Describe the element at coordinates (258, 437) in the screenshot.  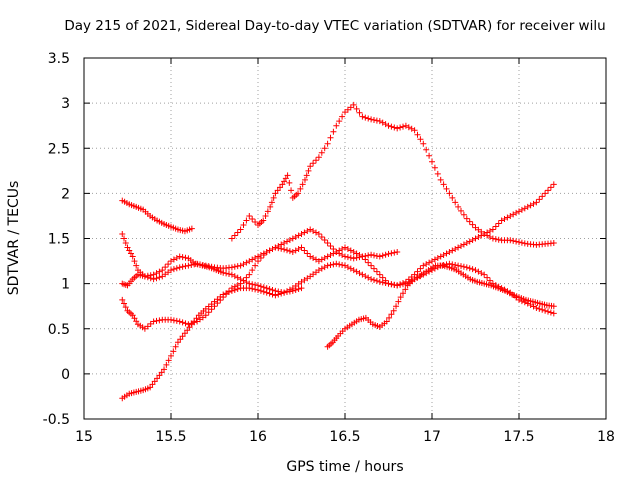
I see `x-tick-label: 16` at that location.